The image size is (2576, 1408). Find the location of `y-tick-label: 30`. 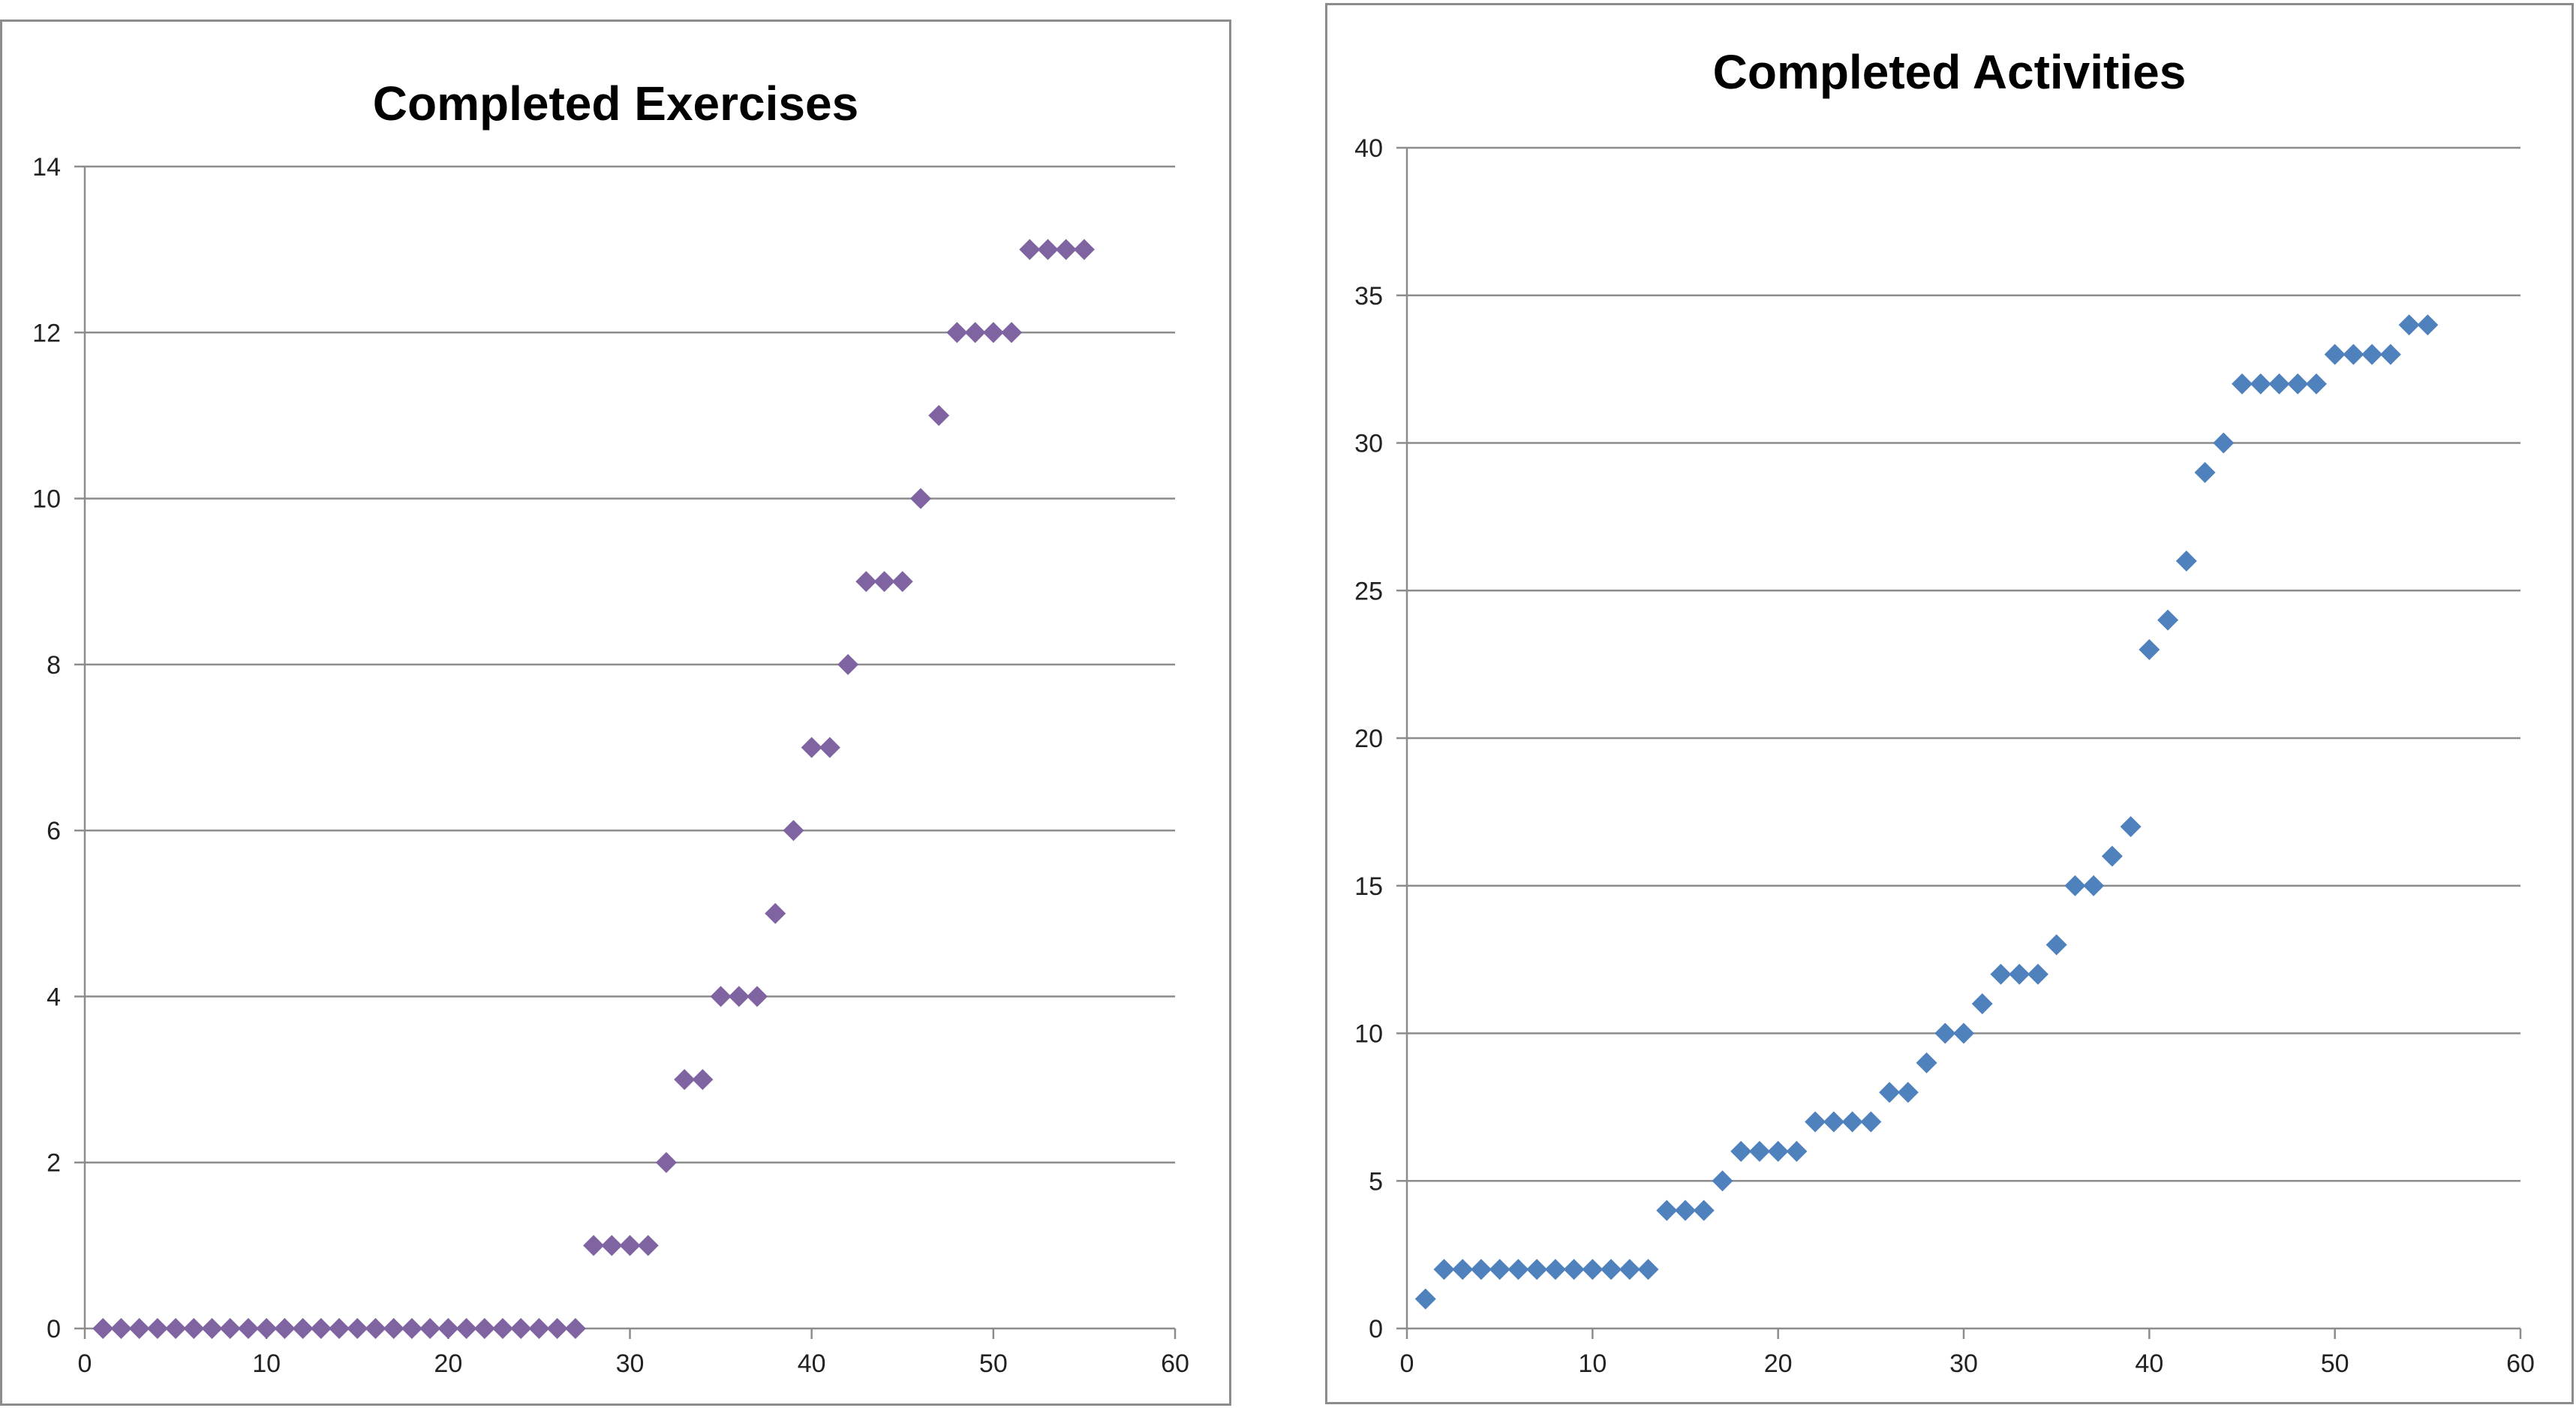

y-tick-label: 30 is located at coordinates (1368, 444).